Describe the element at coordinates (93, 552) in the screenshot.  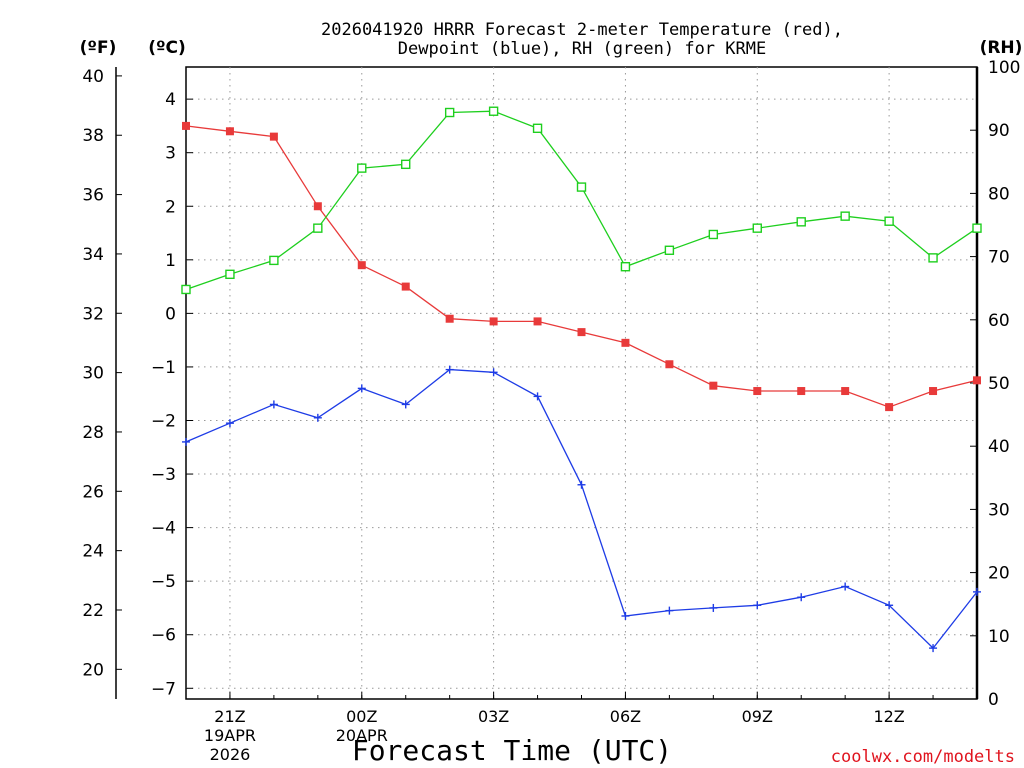
I see `fahrenheit-tick-label: 24` at that location.